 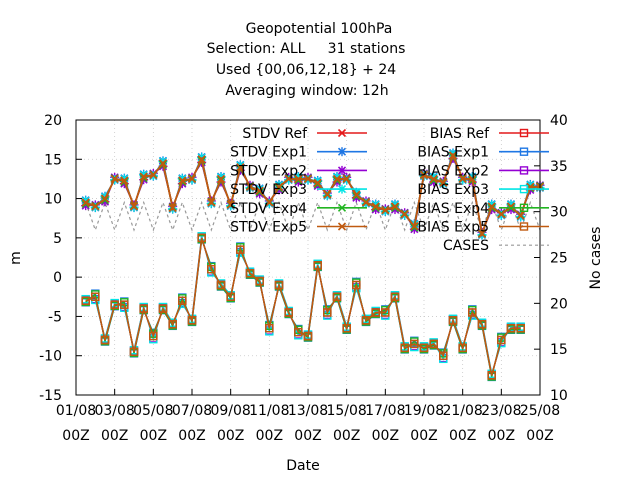 What do you see at coordinates (313, 216) in the screenshot?
I see `series-cases` at bounding box center [313, 216].